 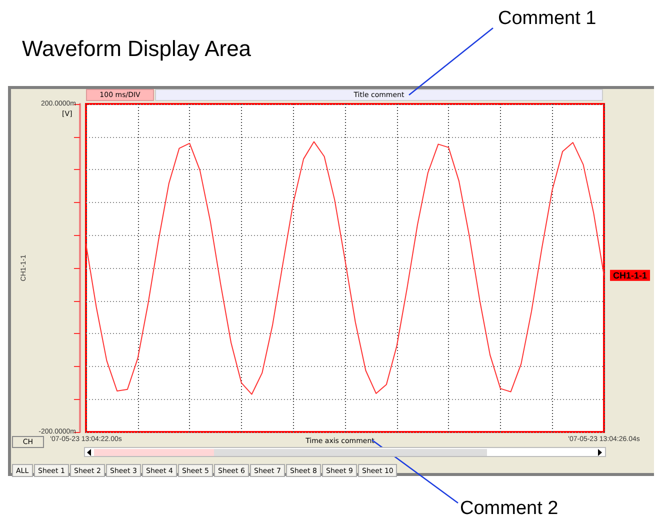 I want to click on series-label: CH1-1-1, so click(x=630, y=275).